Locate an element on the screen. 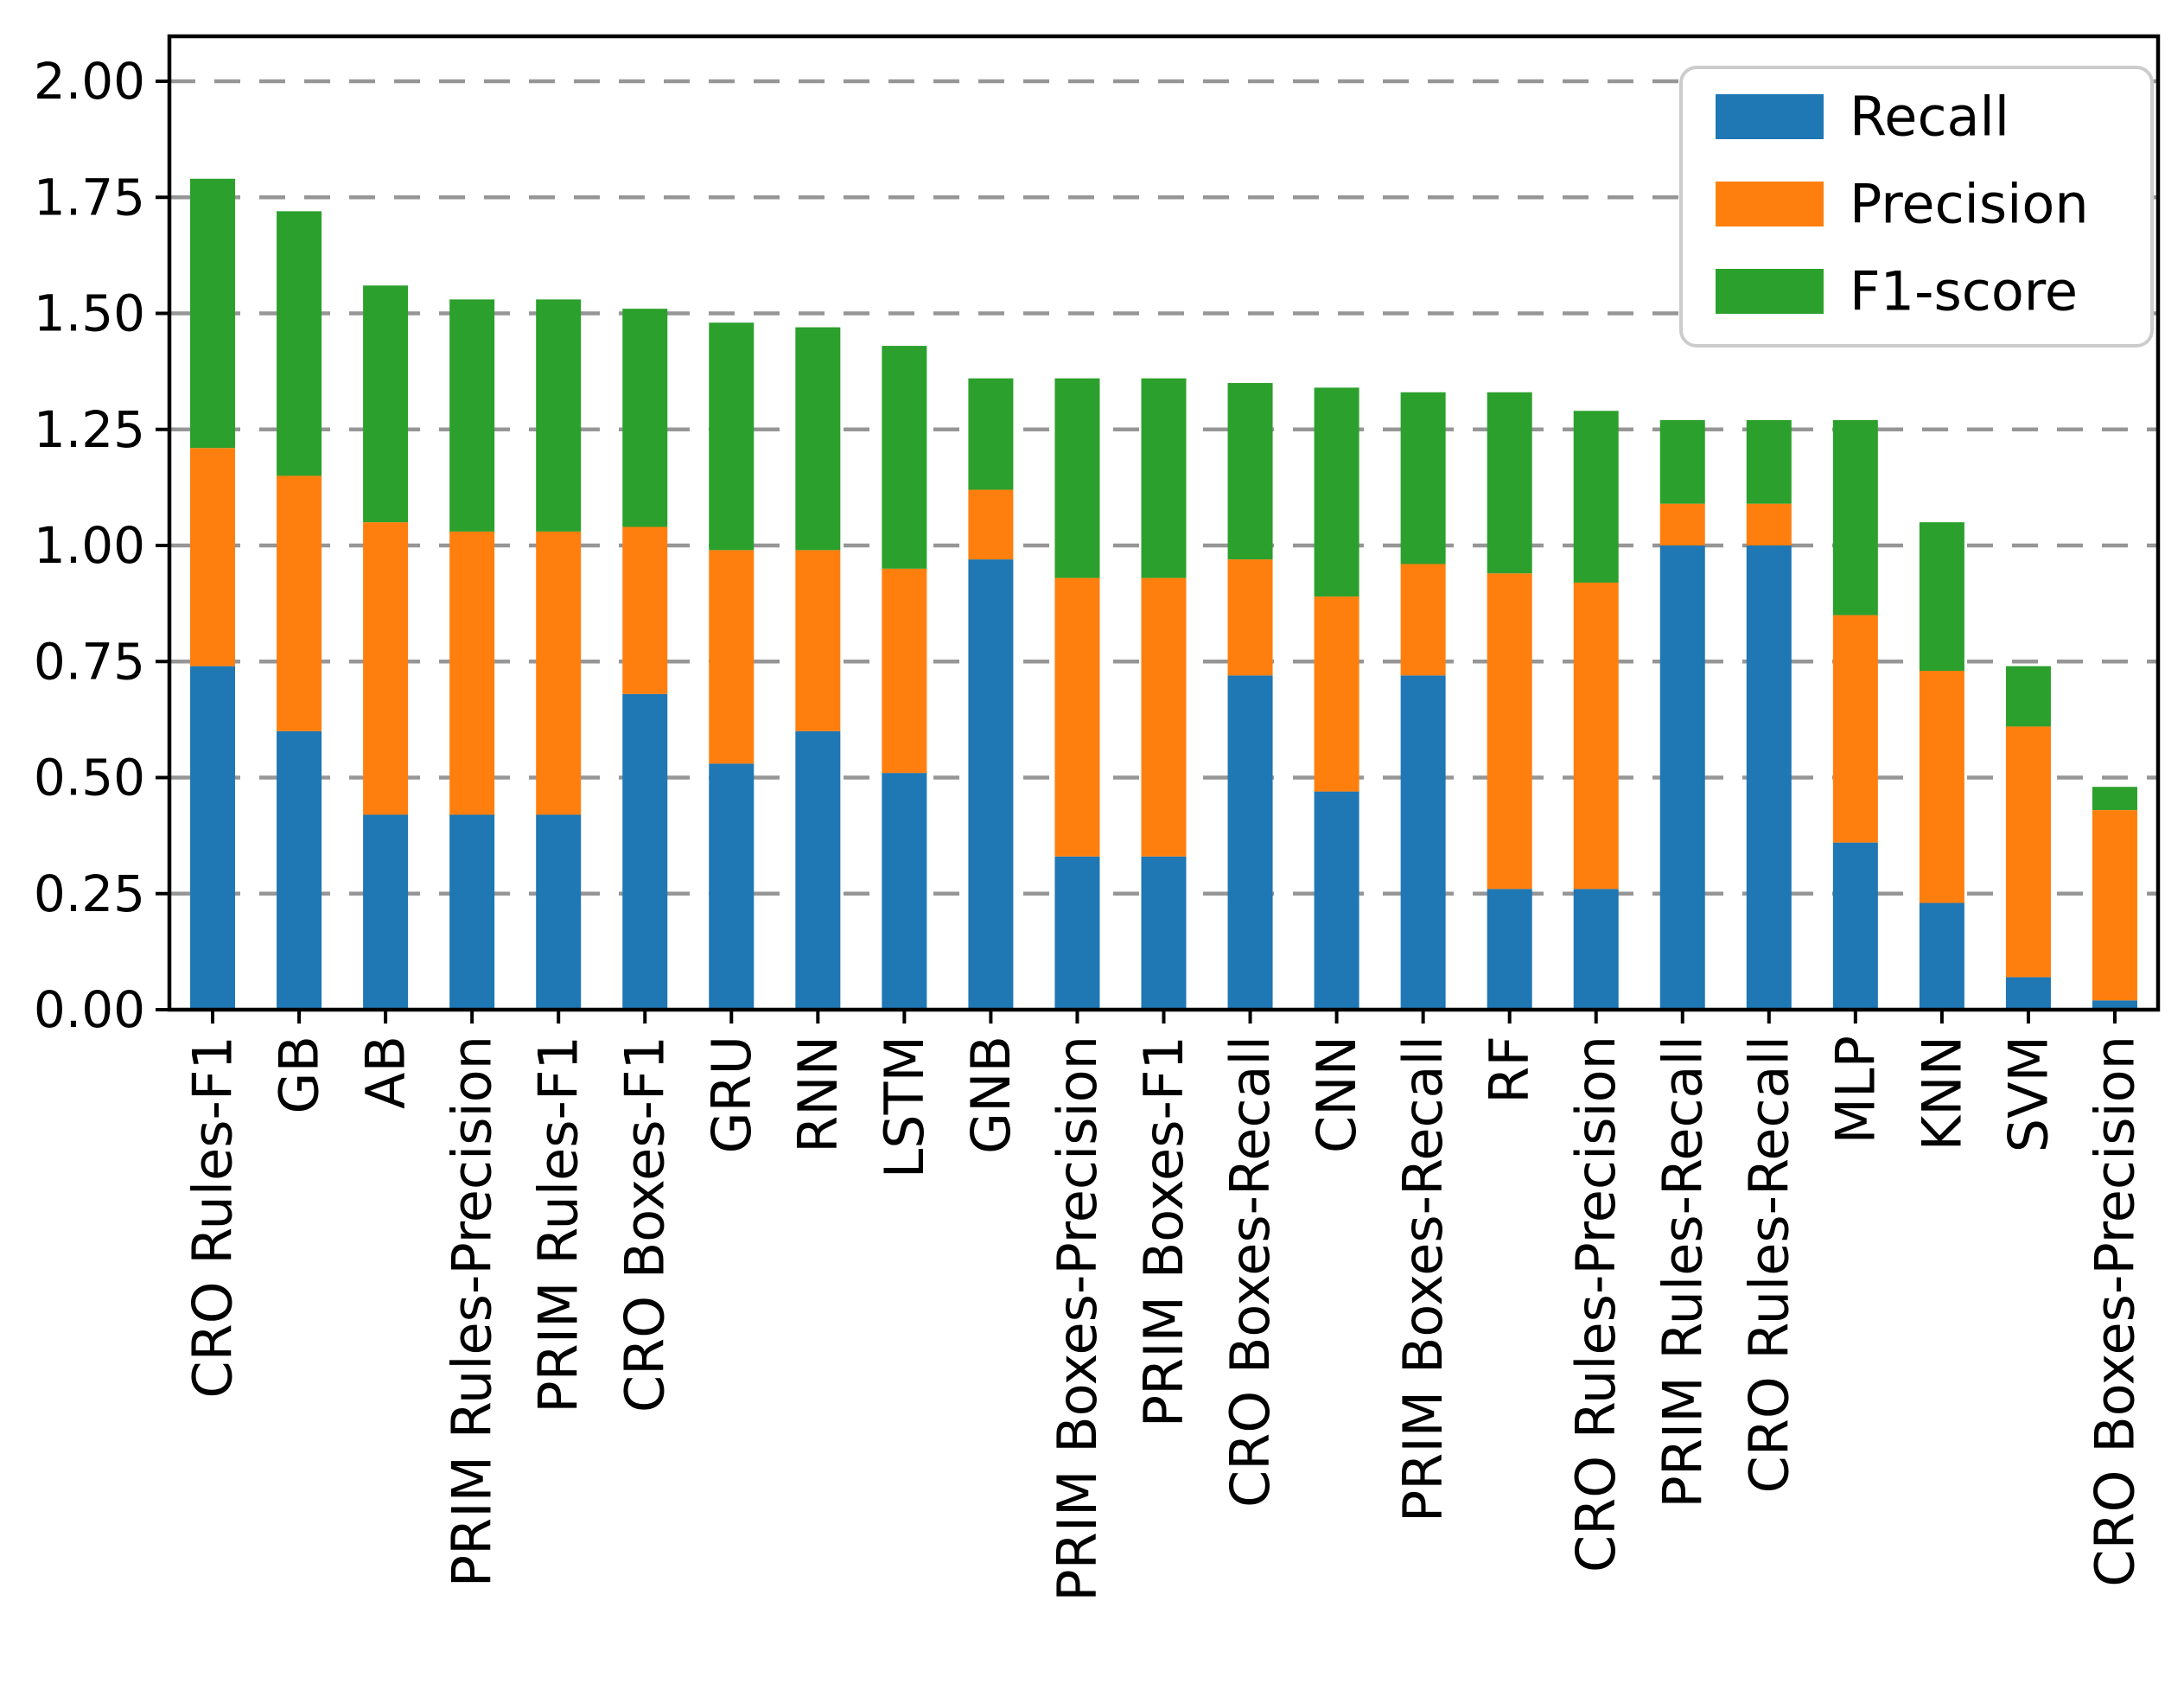 The height and width of the screenshot is (1690, 2184). x-tick-label: PRIM Rules-F1 is located at coordinates (558, 1224).